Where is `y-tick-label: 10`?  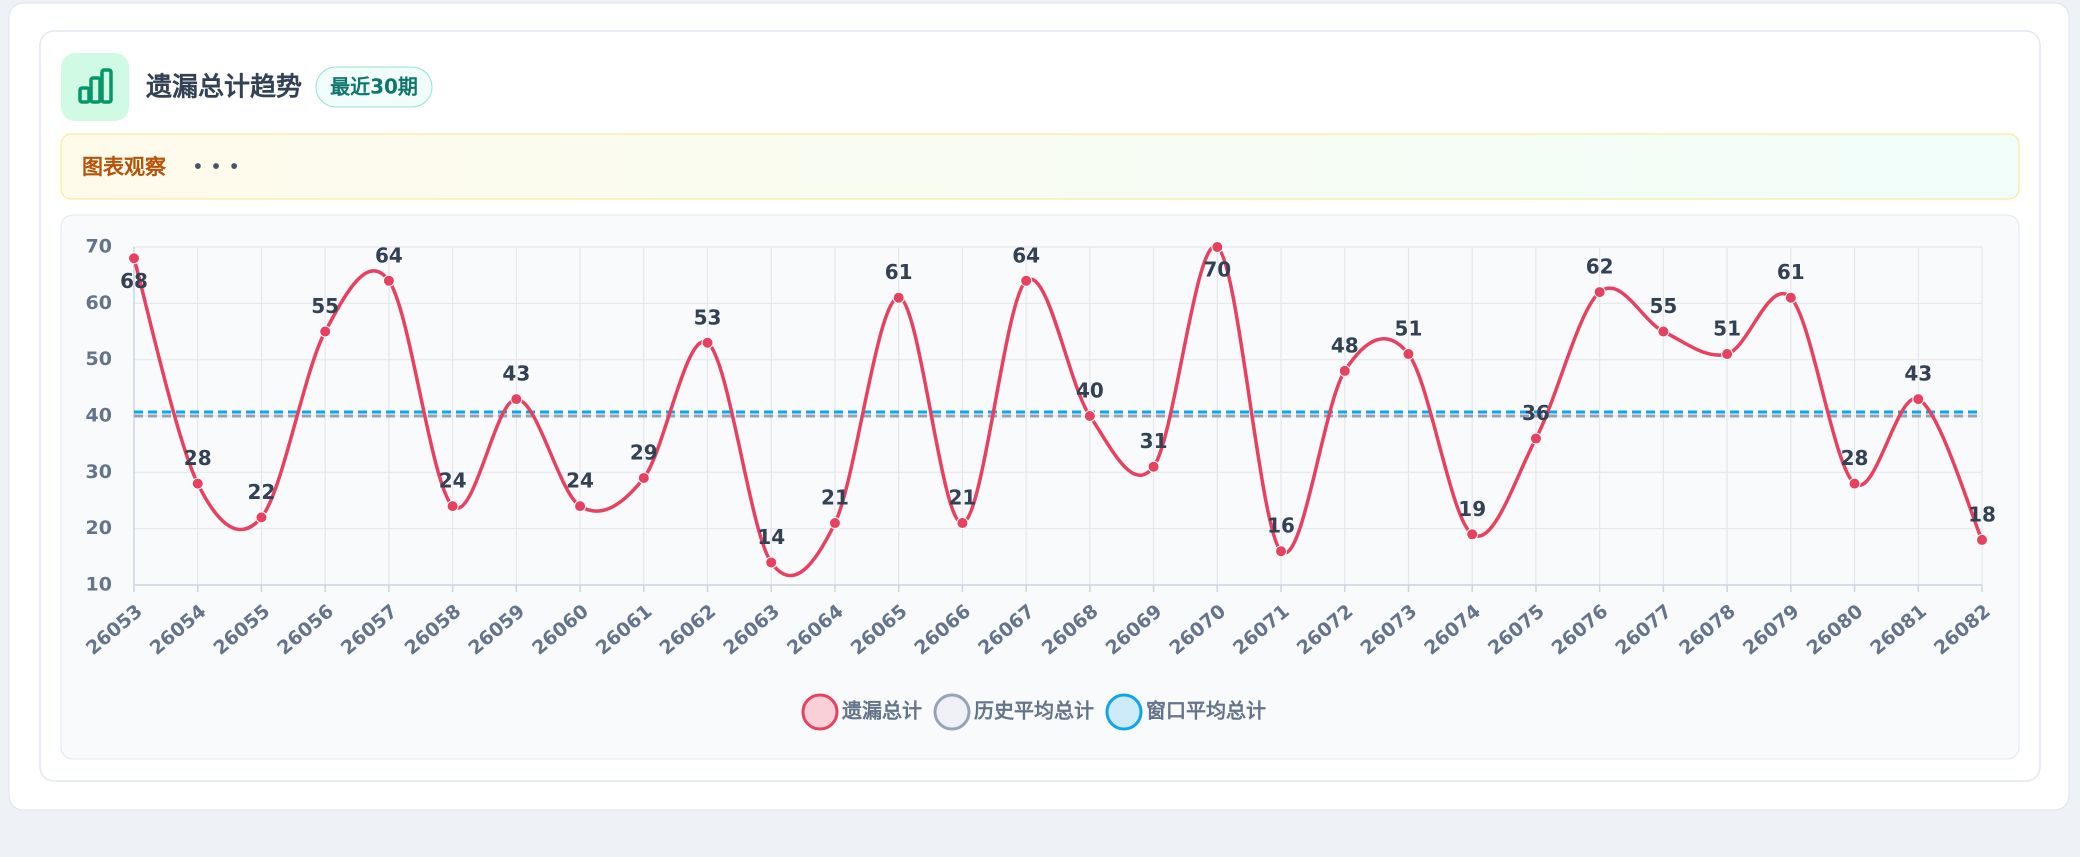
y-tick-label: 10 is located at coordinates (99, 585).